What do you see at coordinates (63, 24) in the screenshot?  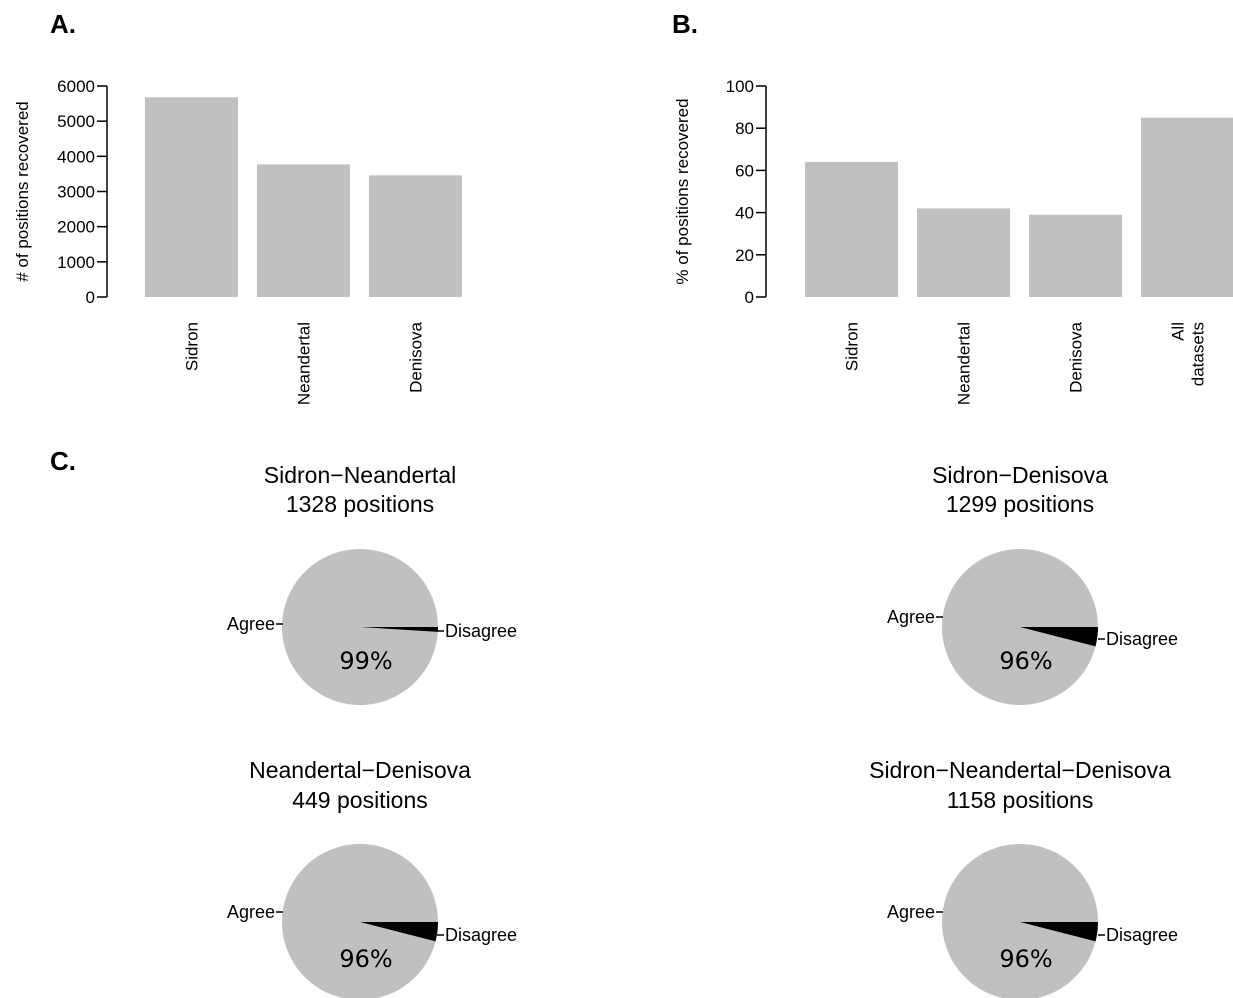 I see `panel-a-letter: A.` at bounding box center [63, 24].